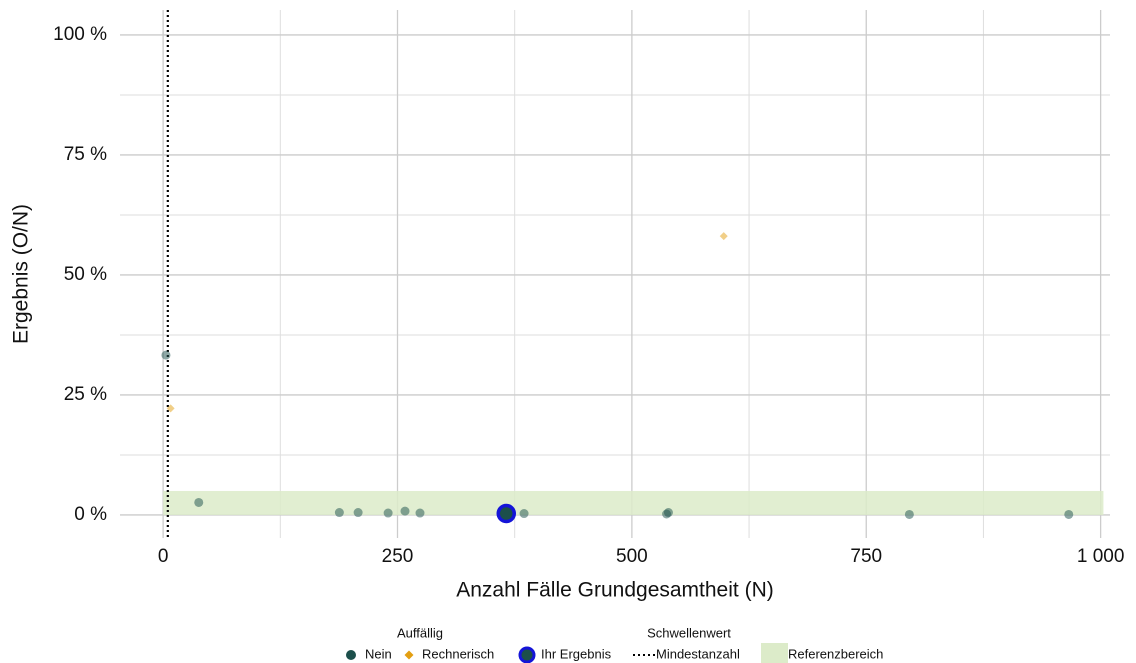  What do you see at coordinates (420, 632) in the screenshot?
I see `legend-title: Auffällig` at bounding box center [420, 632].